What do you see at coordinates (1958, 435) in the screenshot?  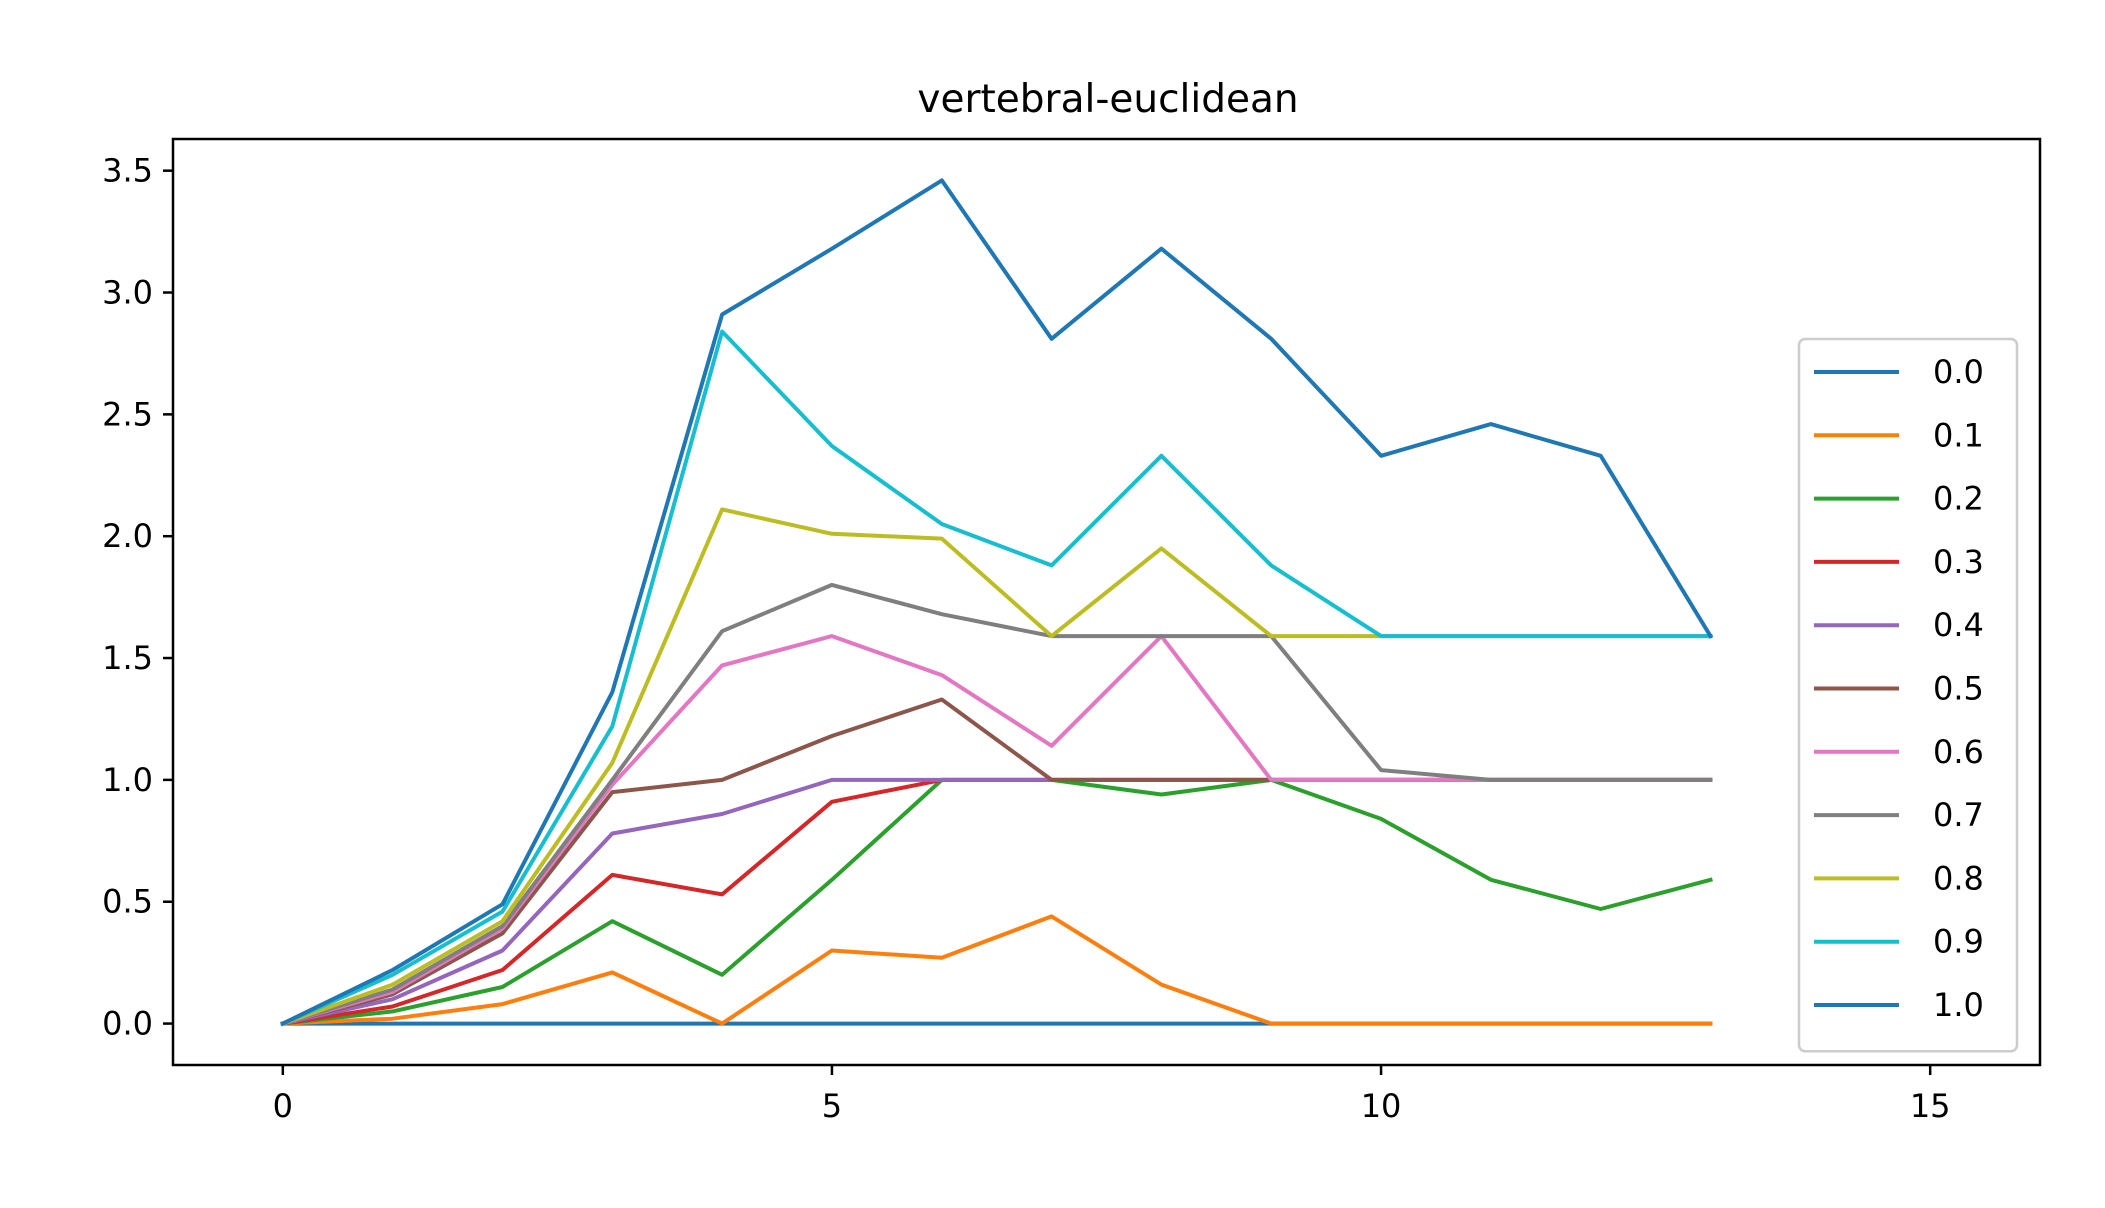 I see `legend-label: 0.1` at bounding box center [1958, 435].